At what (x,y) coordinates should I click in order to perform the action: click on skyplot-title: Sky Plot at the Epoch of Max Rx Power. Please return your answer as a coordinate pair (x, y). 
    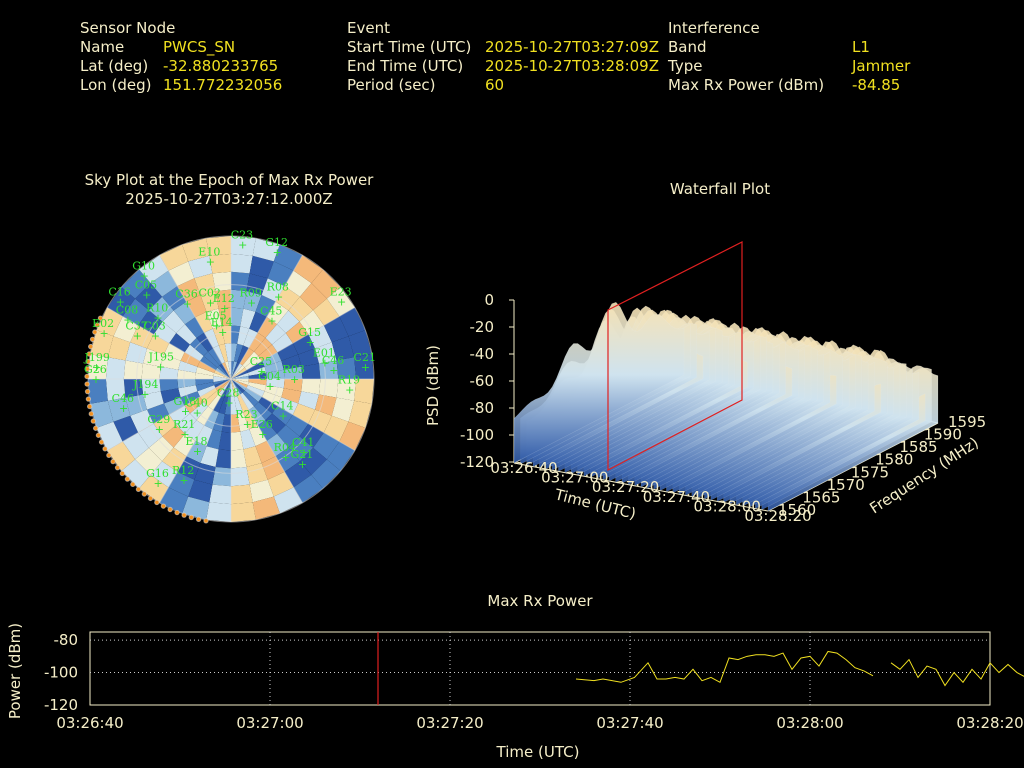
    Looking at the image, I should click on (229, 180).